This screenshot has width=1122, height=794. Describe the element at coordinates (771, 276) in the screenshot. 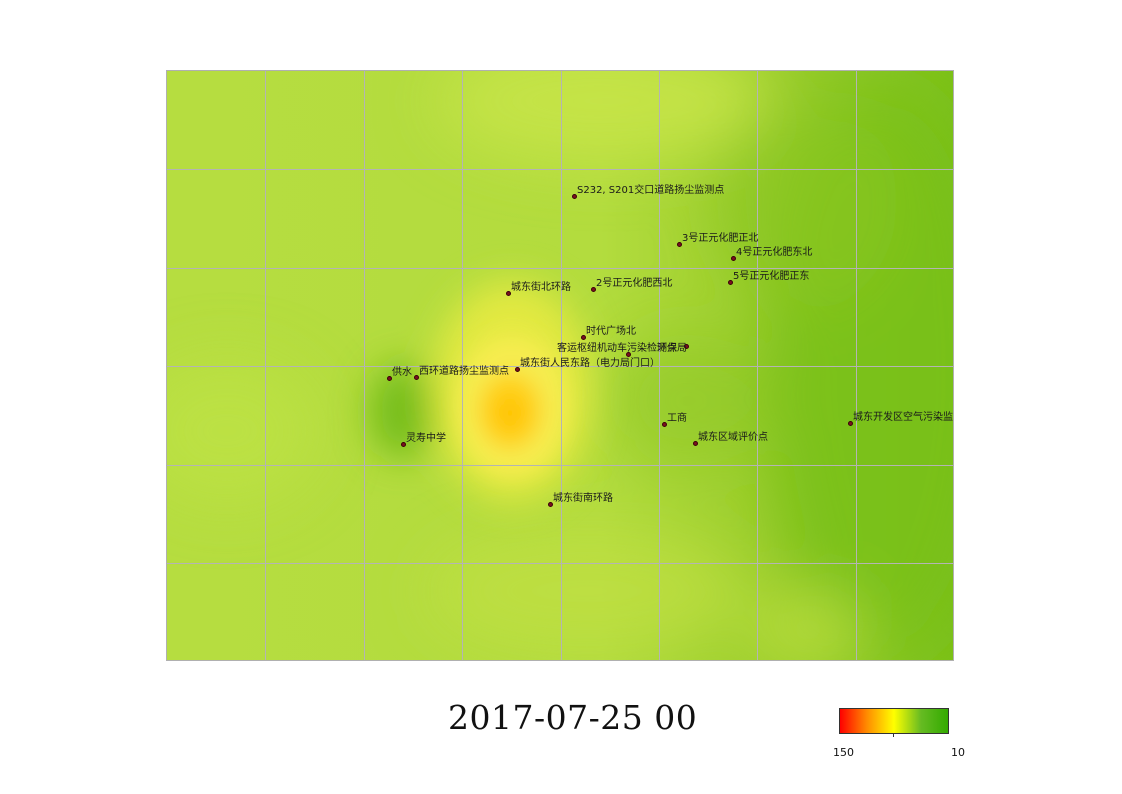

I see `station-label: 5号正元化肥正东` at that location.